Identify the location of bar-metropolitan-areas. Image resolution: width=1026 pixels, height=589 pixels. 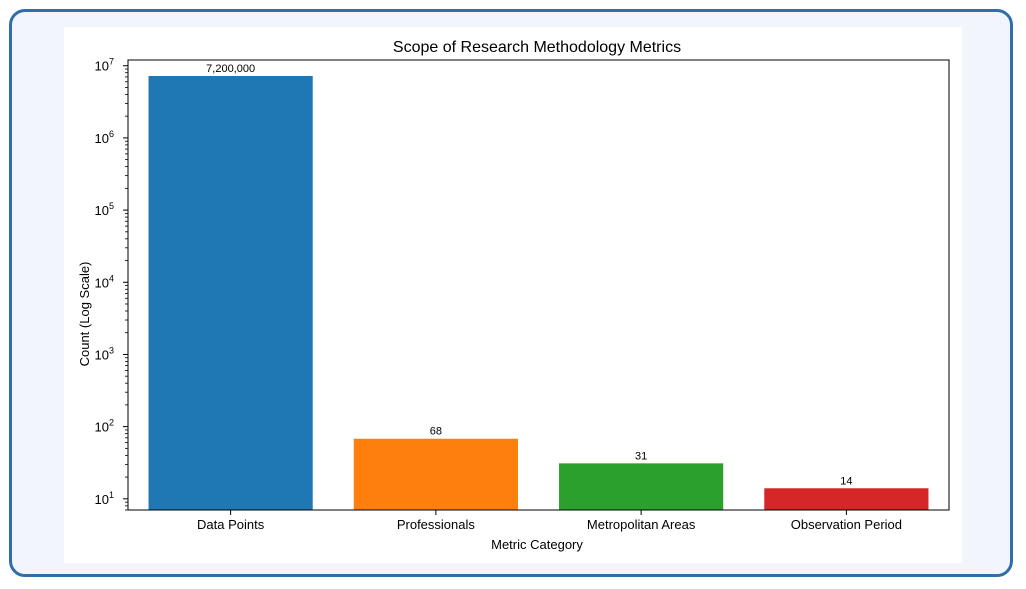
(641, 486).